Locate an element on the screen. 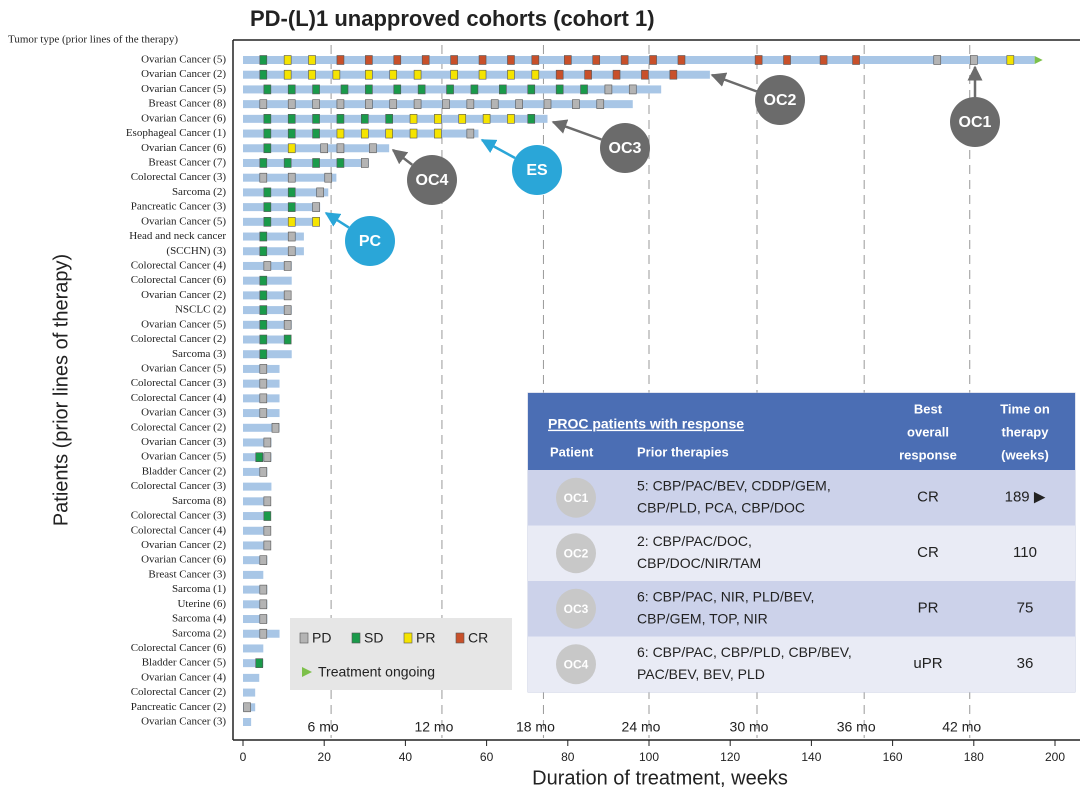  row-label: Ovarian Cancer (6) is located at coordinates (183, 118).